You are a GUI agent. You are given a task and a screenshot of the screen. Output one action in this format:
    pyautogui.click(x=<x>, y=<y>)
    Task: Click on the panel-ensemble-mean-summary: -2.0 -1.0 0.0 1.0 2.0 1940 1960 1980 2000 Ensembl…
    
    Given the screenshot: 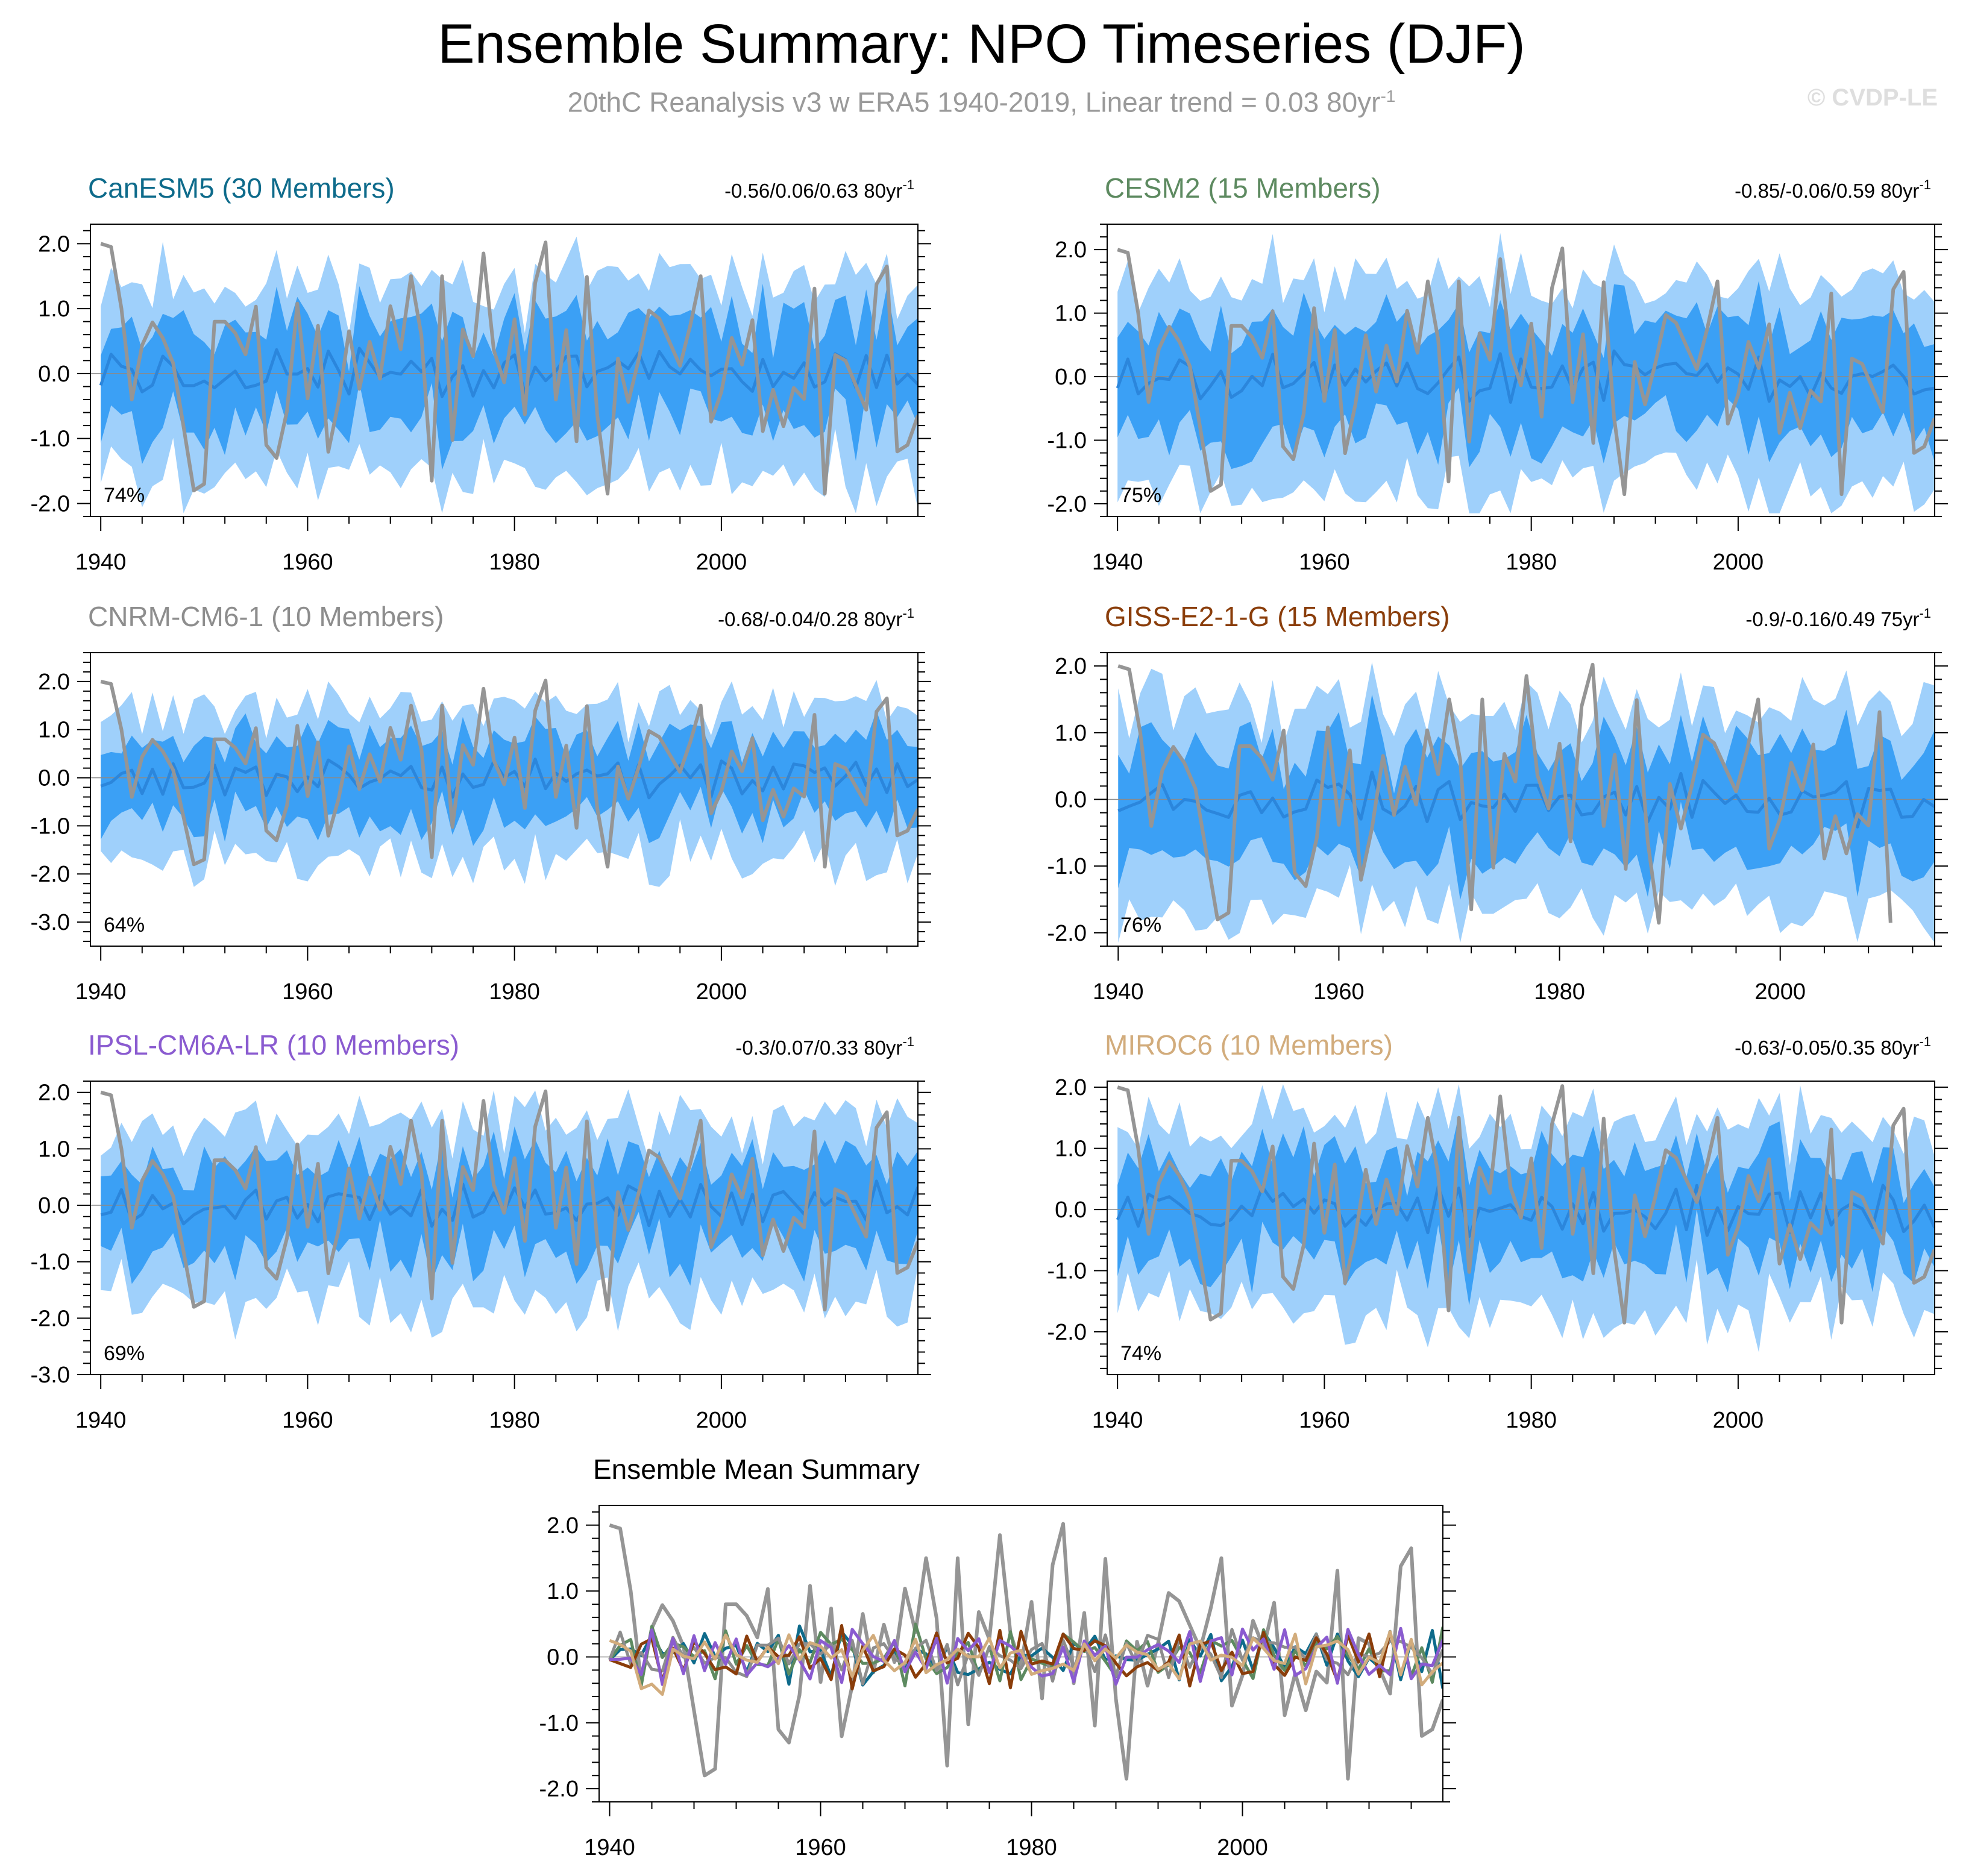 What is the action you would take?
    pyautogui.click(x=997, y=1657)
    